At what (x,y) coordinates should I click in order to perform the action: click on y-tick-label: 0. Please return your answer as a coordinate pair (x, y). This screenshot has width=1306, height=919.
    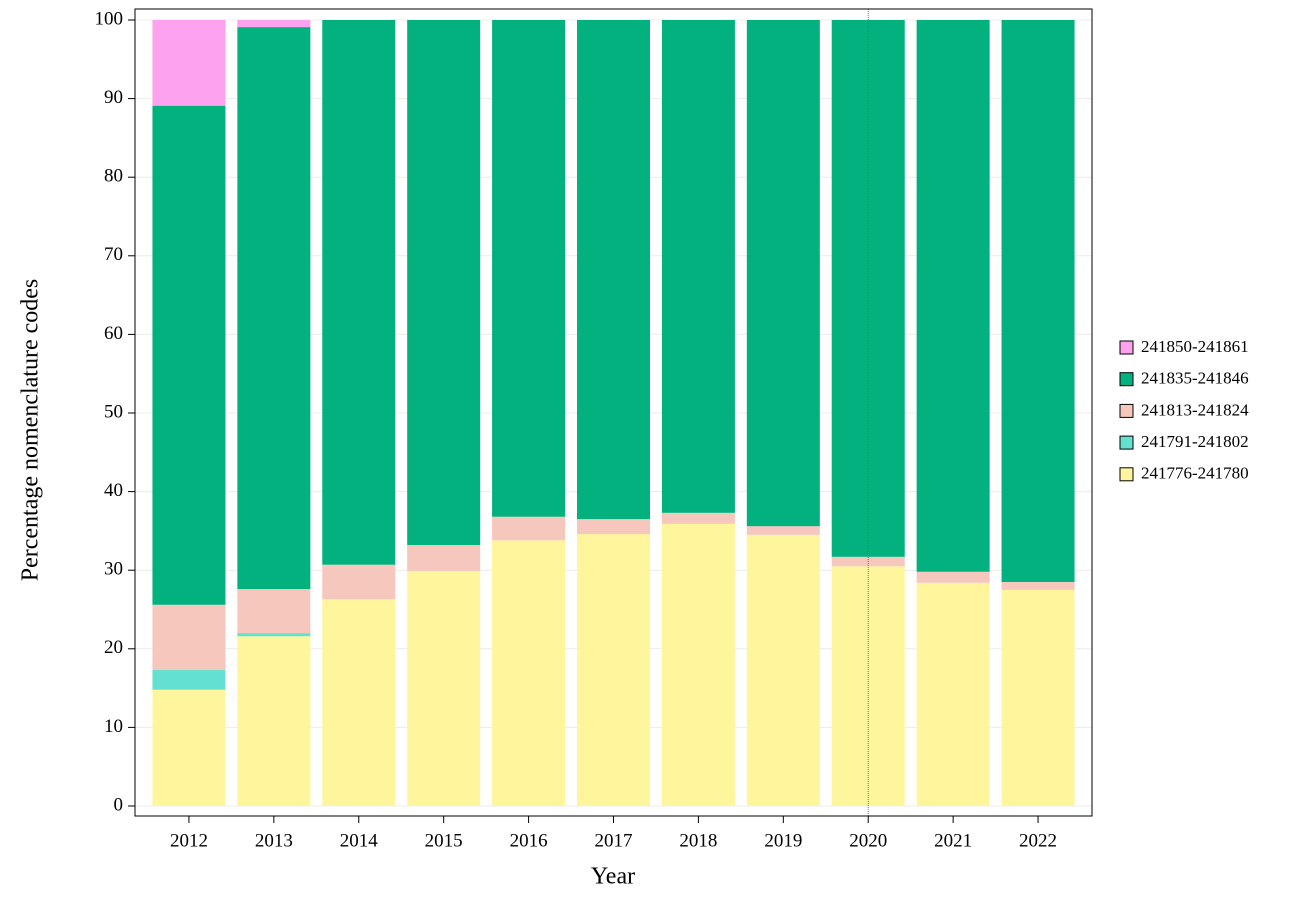
    Looking at the image, I should click on (119, 804).